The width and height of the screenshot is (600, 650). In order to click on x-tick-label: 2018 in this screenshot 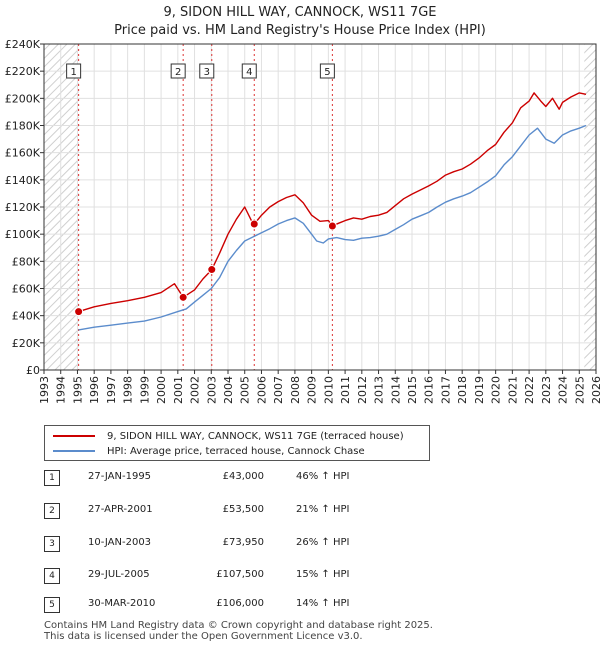, I will do `click(462, 390)`.